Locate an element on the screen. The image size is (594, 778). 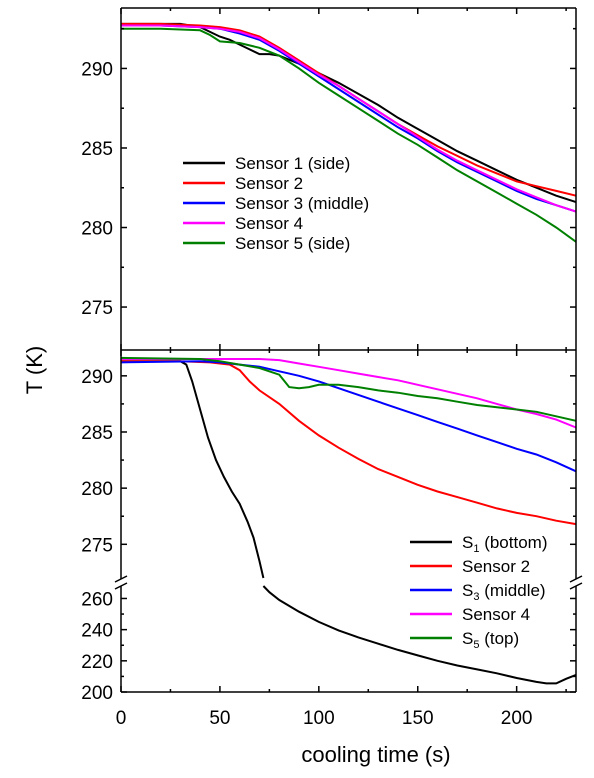
top-y-tick-label: 290 is located at coordinates (97, 69).